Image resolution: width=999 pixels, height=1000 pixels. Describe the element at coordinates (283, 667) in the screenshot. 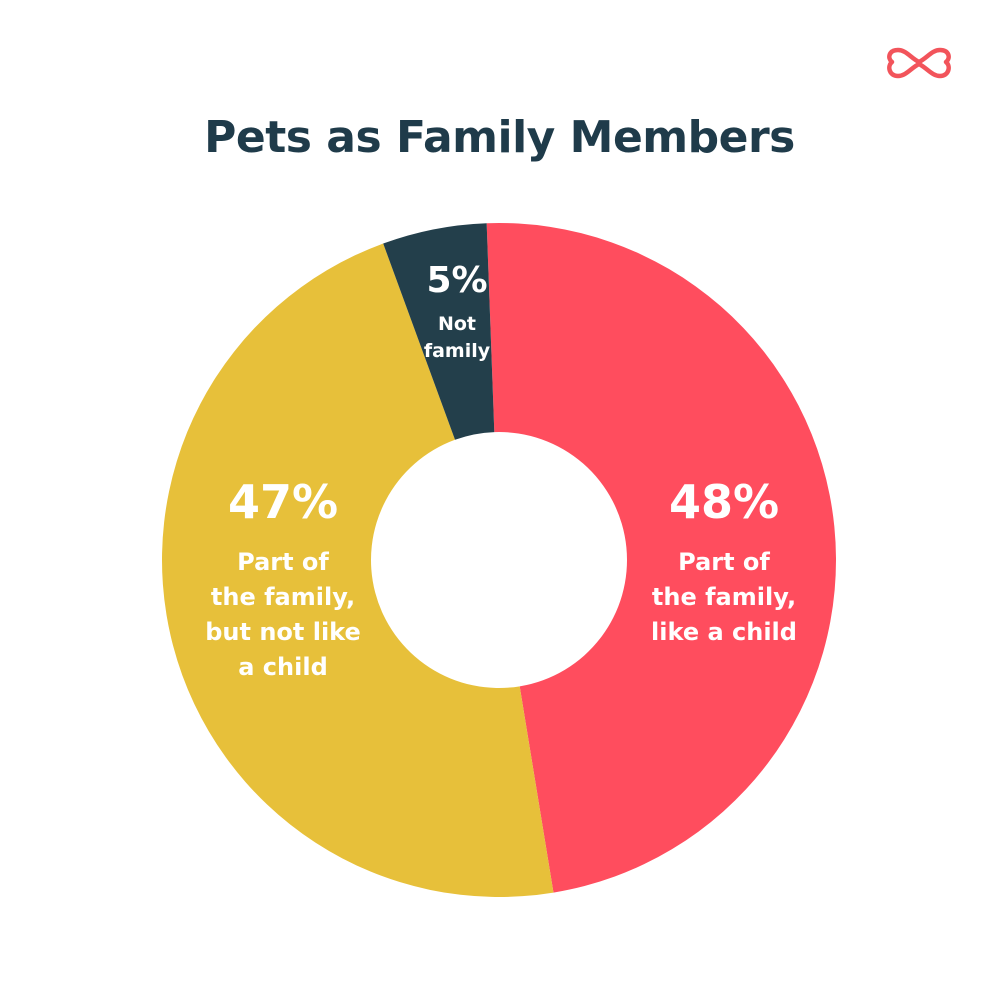

I see `slice-category-label: a child` at that location.